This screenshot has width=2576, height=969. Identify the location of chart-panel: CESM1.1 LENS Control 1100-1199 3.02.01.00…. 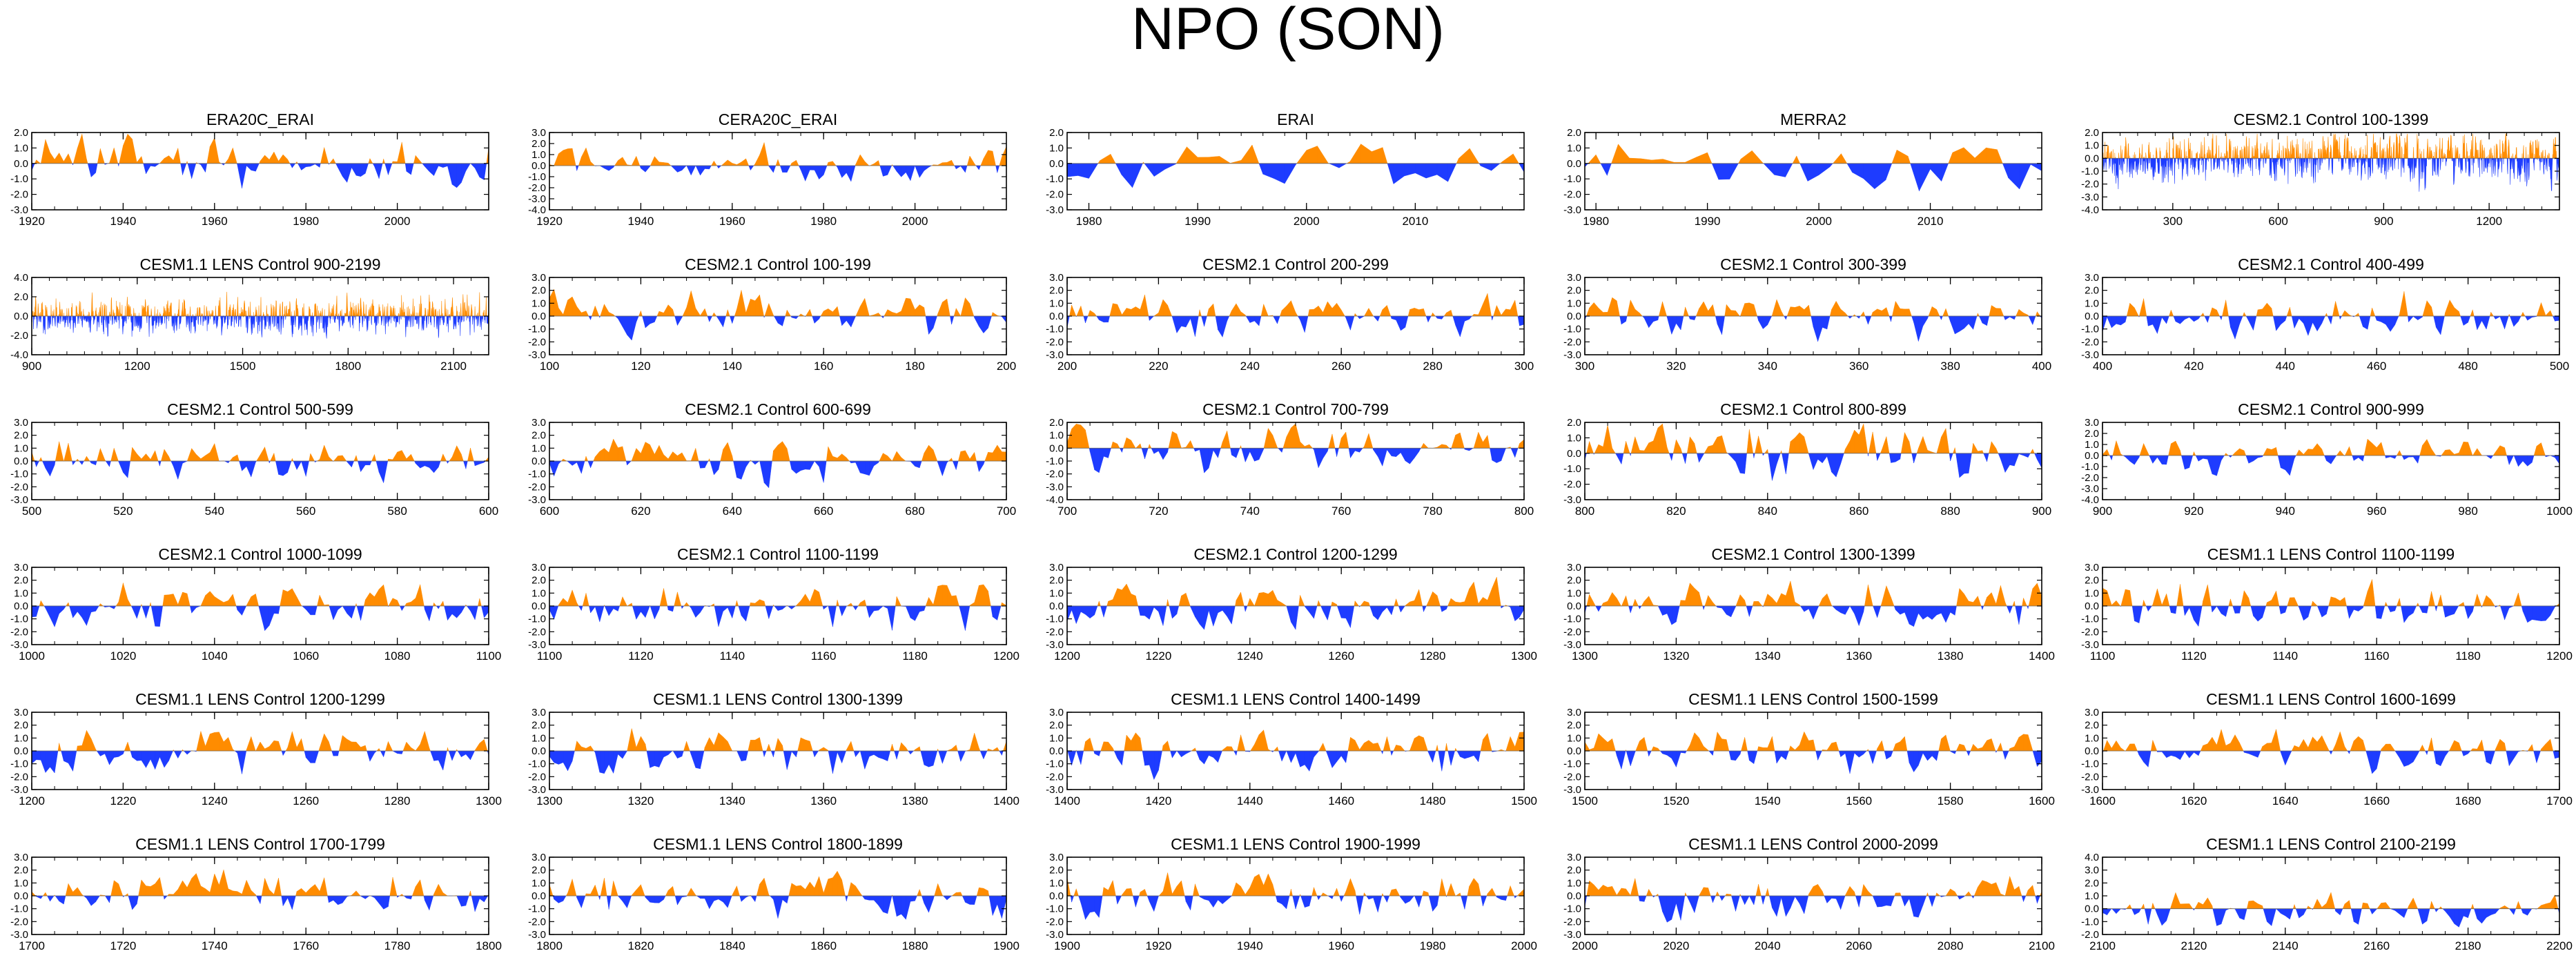
(2327, 604).